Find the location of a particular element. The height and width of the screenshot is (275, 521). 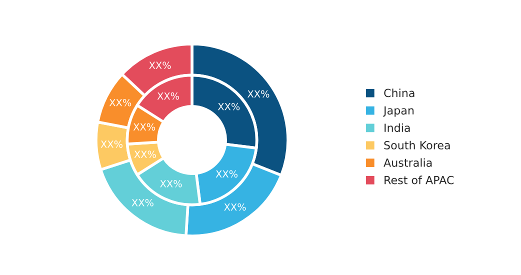

legend-label: China is located at coordinates (399, 93).